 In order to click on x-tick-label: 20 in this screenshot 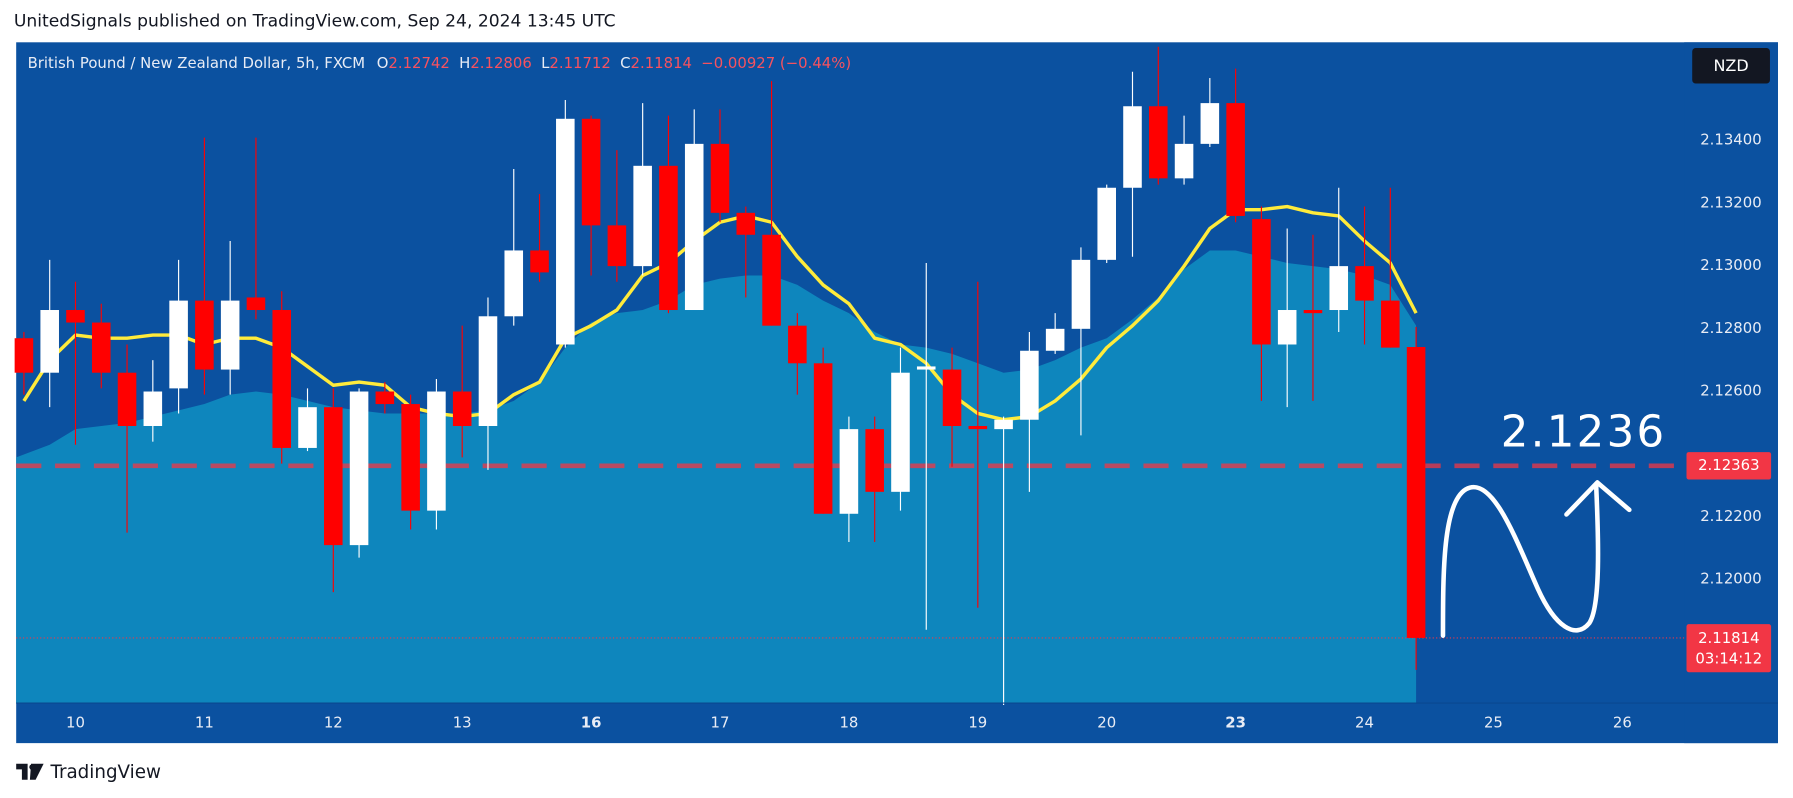, I will do `click(1106, 723)`.